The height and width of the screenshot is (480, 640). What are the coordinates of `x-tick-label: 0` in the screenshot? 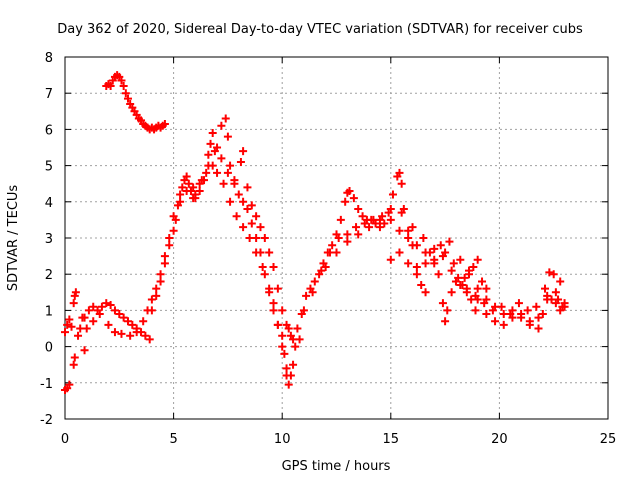 It's located at (65, 439).